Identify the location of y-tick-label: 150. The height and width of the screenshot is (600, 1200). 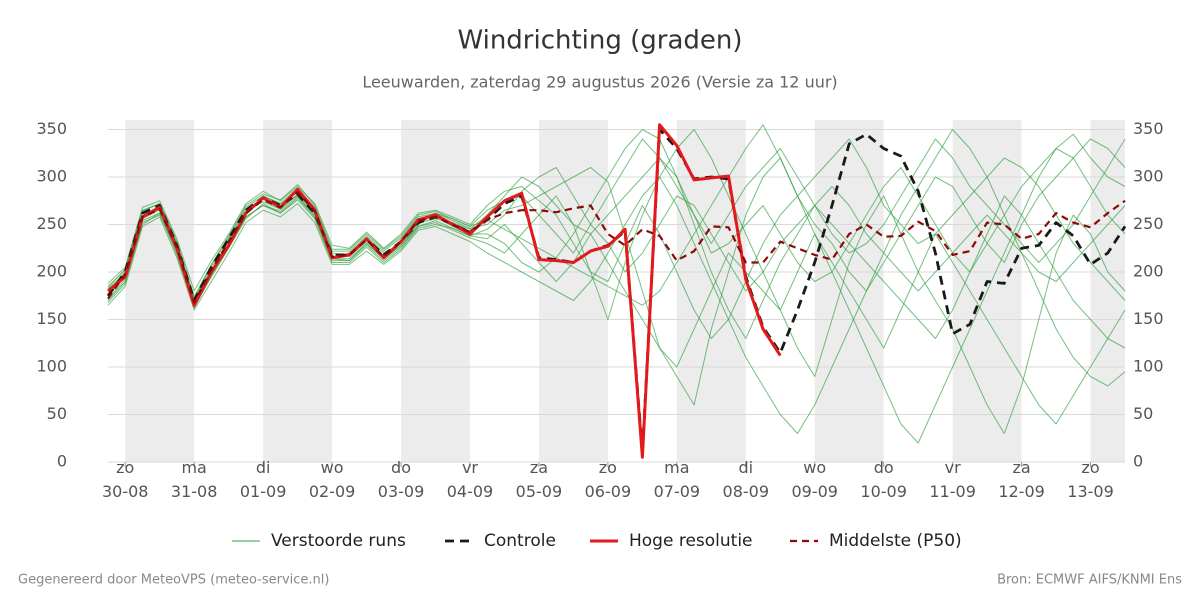
(51, 318).